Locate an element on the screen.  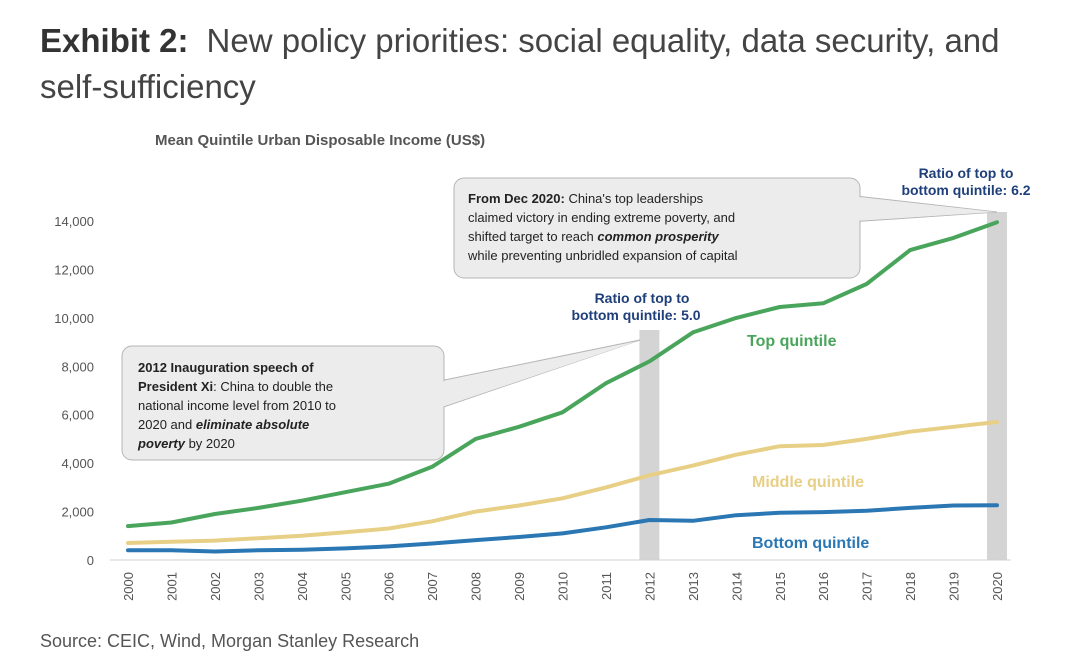
x-tick-label: 2015 is located at coordinates (780, 586).